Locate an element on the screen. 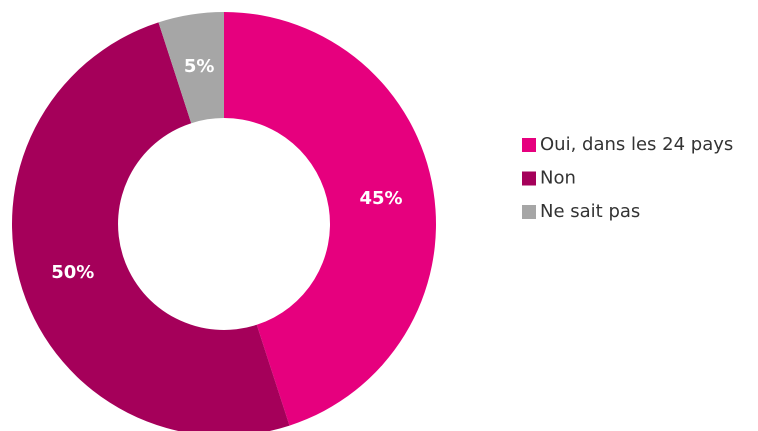  data-label: 50% is located at coordinates (72, 272).